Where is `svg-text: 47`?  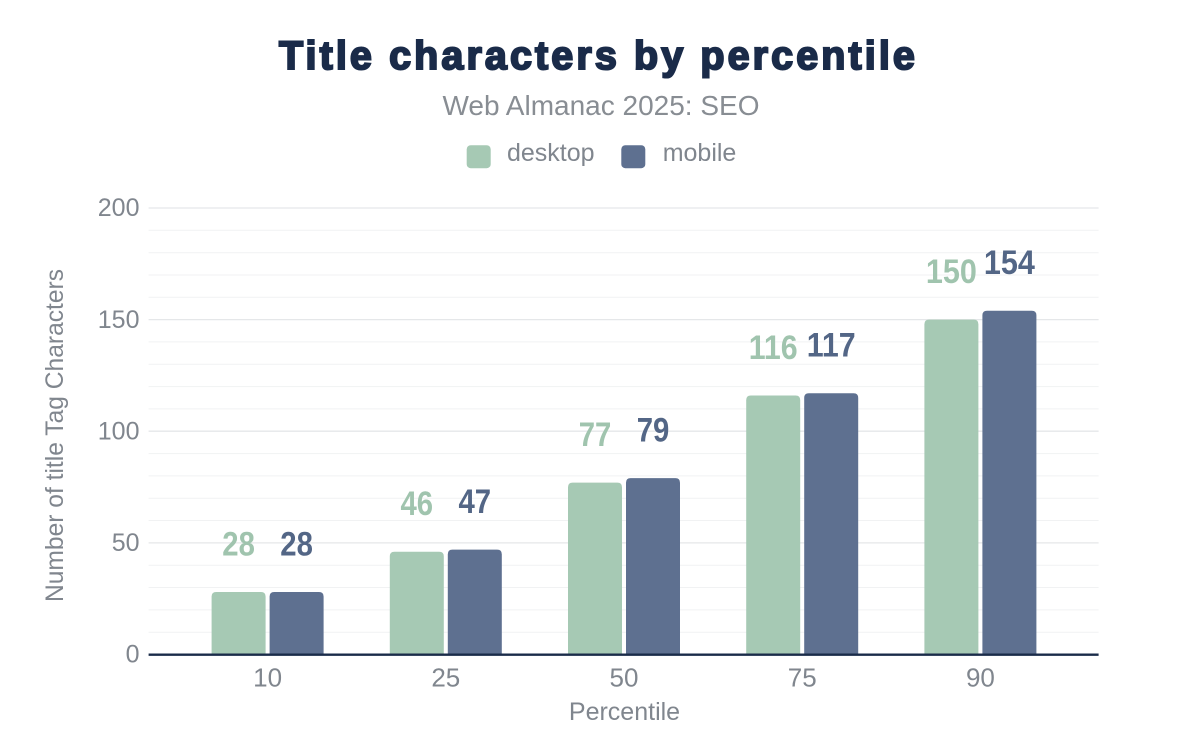 svg-text: 47 is located at coordinates (475, 502).